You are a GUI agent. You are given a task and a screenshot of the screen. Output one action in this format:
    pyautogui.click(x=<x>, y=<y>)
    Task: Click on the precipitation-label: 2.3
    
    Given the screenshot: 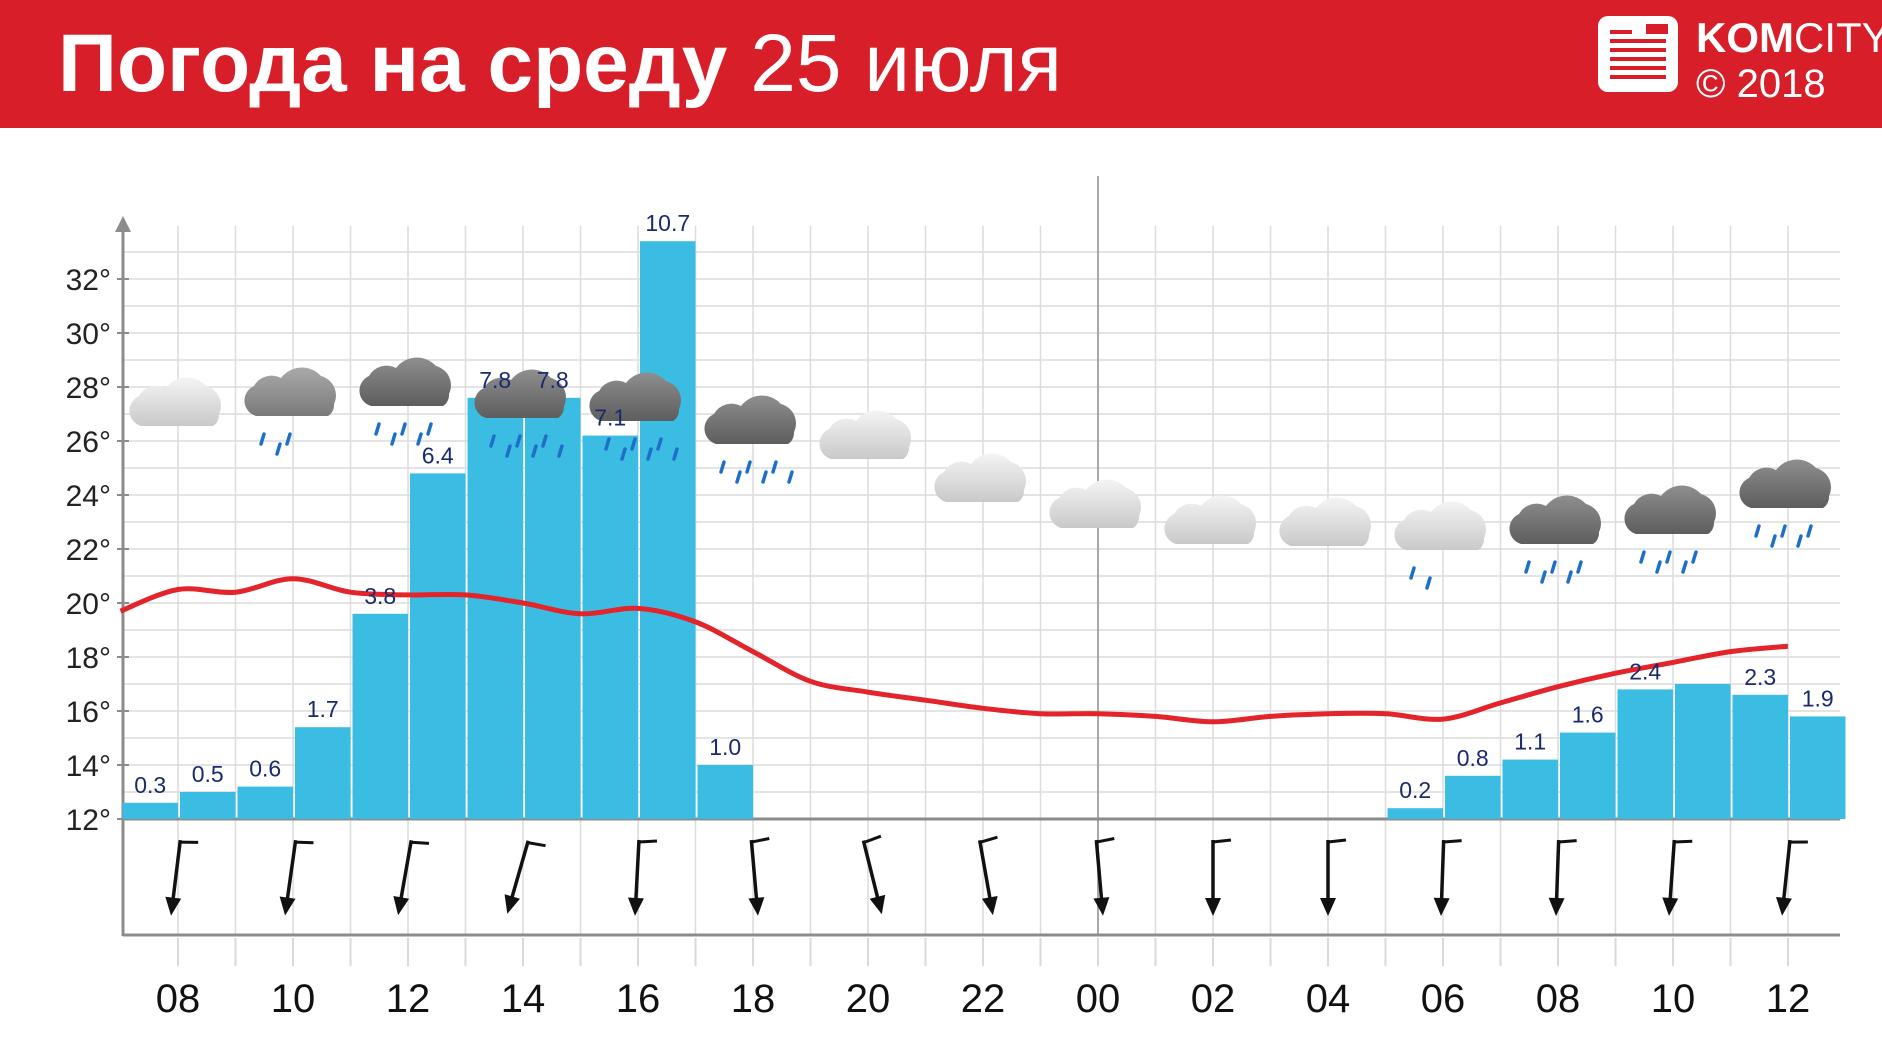 What is the action you would take?
    pyautogui.click(x=1760, y=677)
    